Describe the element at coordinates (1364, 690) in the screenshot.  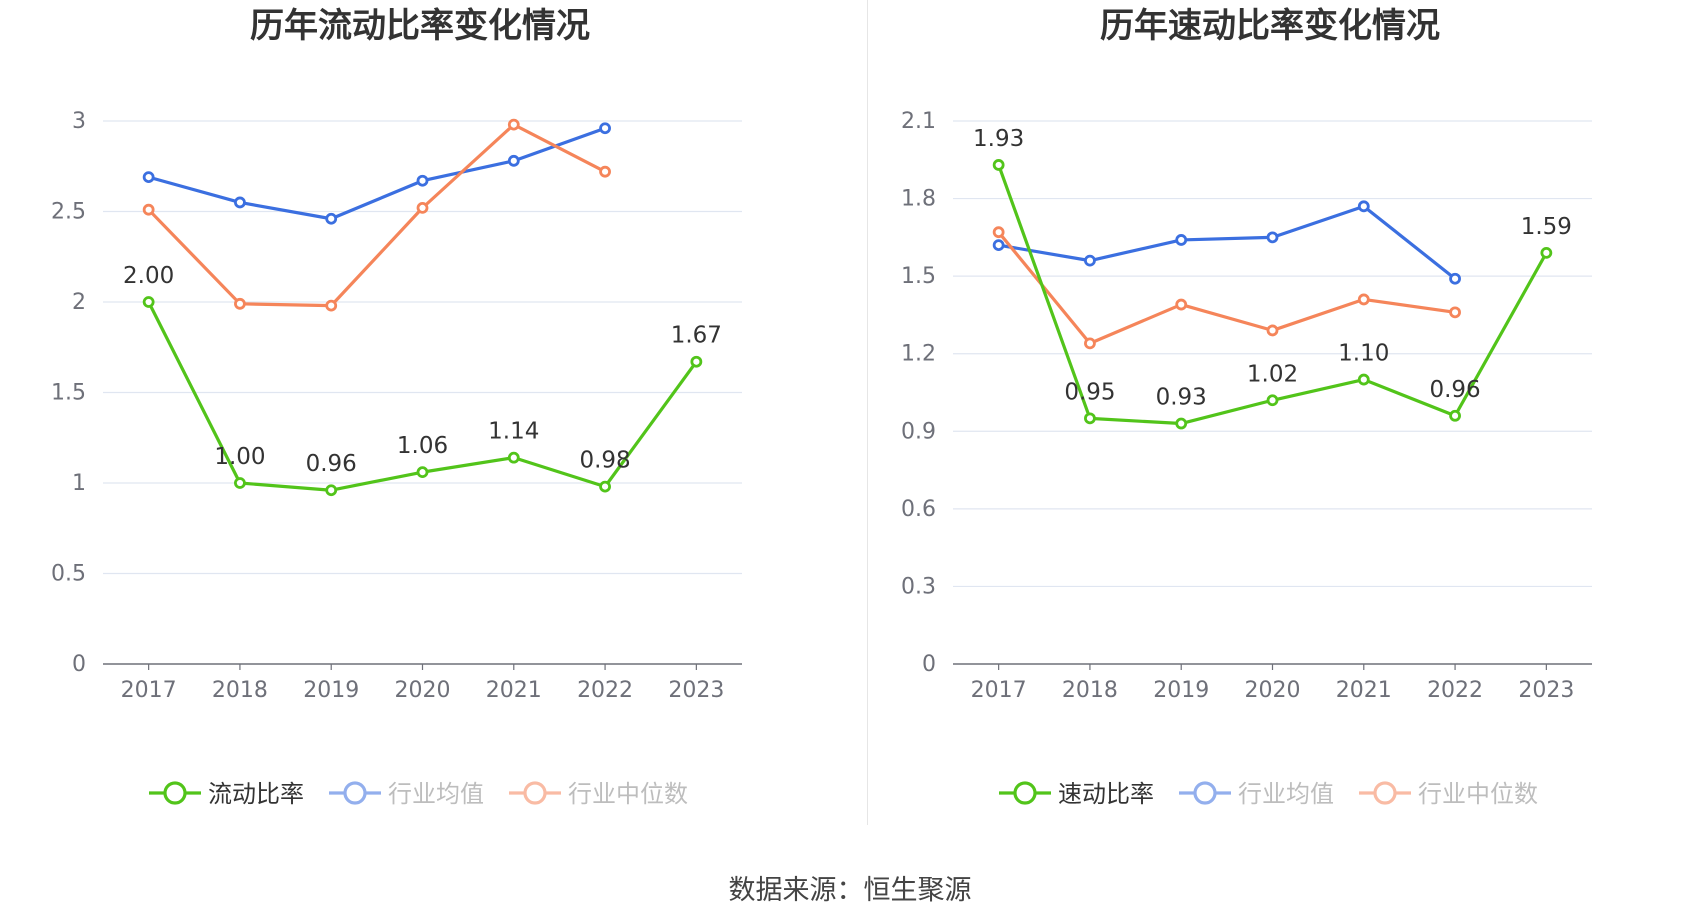
I see `x-tick-label: 2021` at that location.